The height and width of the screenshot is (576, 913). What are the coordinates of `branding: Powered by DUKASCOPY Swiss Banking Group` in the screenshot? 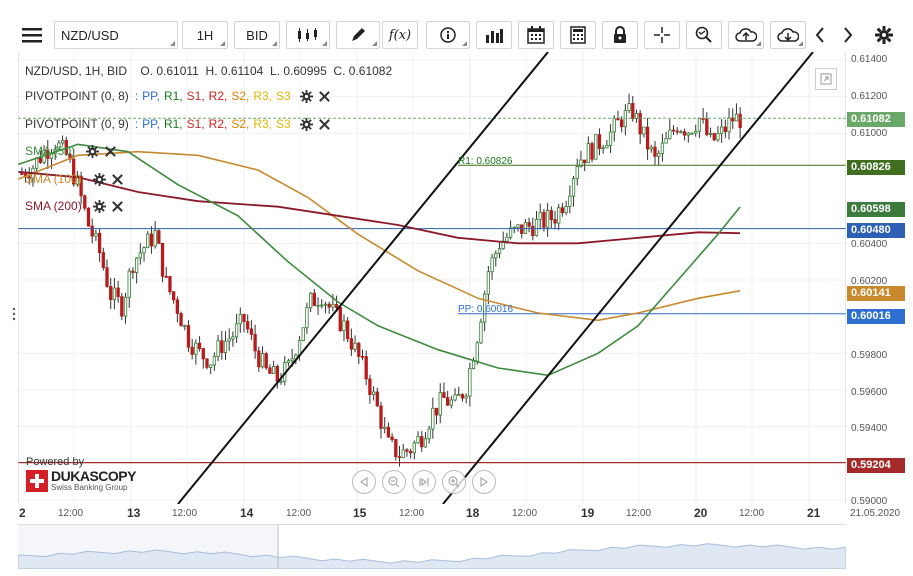 It's located at (81, 474).